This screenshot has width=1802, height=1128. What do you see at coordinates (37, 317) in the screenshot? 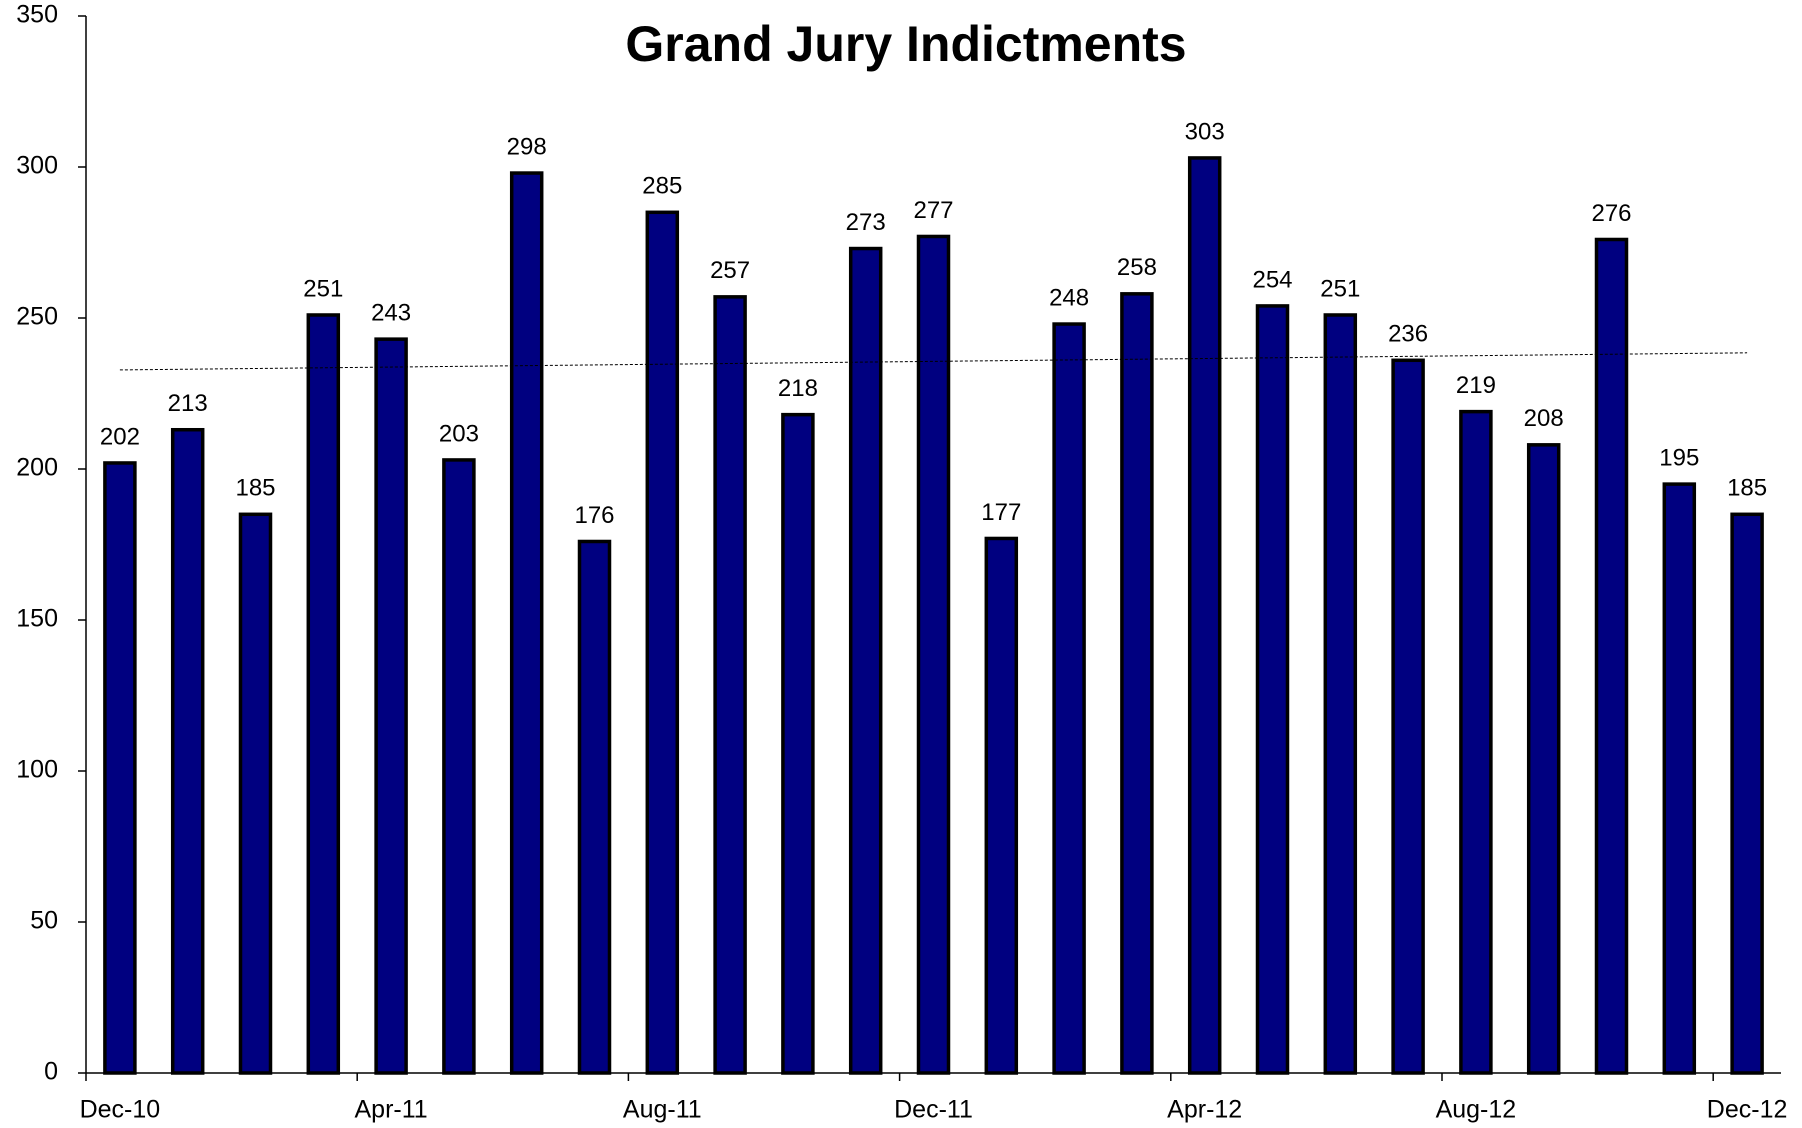
I see `y-tick-label: 250` at bounding box center [37, 317].